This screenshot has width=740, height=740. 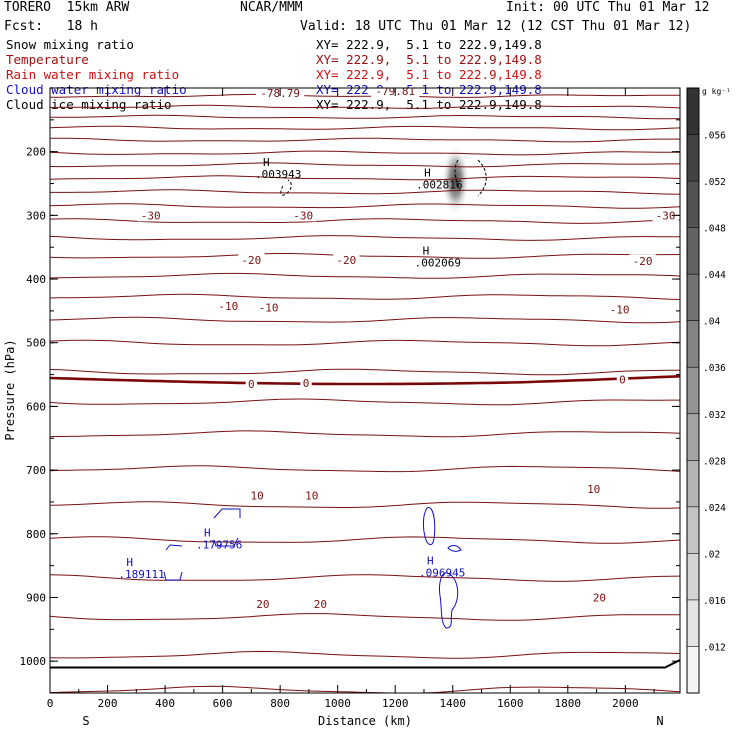 I want to click on org-label: NCAR/MMM, so click(x=271, y=7).